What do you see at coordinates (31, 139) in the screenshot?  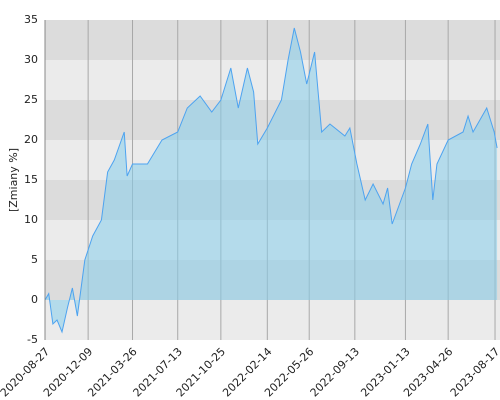 I see `y-tick-label: 20` at bounding box center [31, 139].